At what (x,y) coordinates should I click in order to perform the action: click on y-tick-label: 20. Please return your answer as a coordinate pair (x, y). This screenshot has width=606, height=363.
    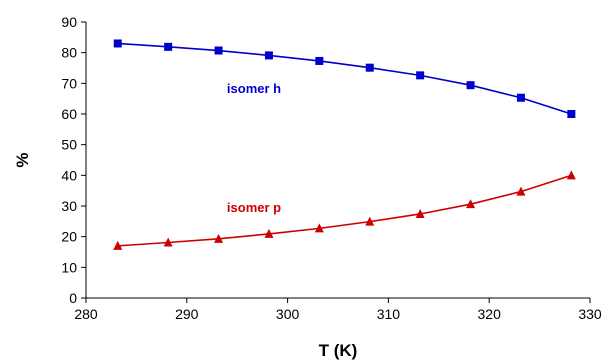
    Looking at the image, I should click on (69, 237).